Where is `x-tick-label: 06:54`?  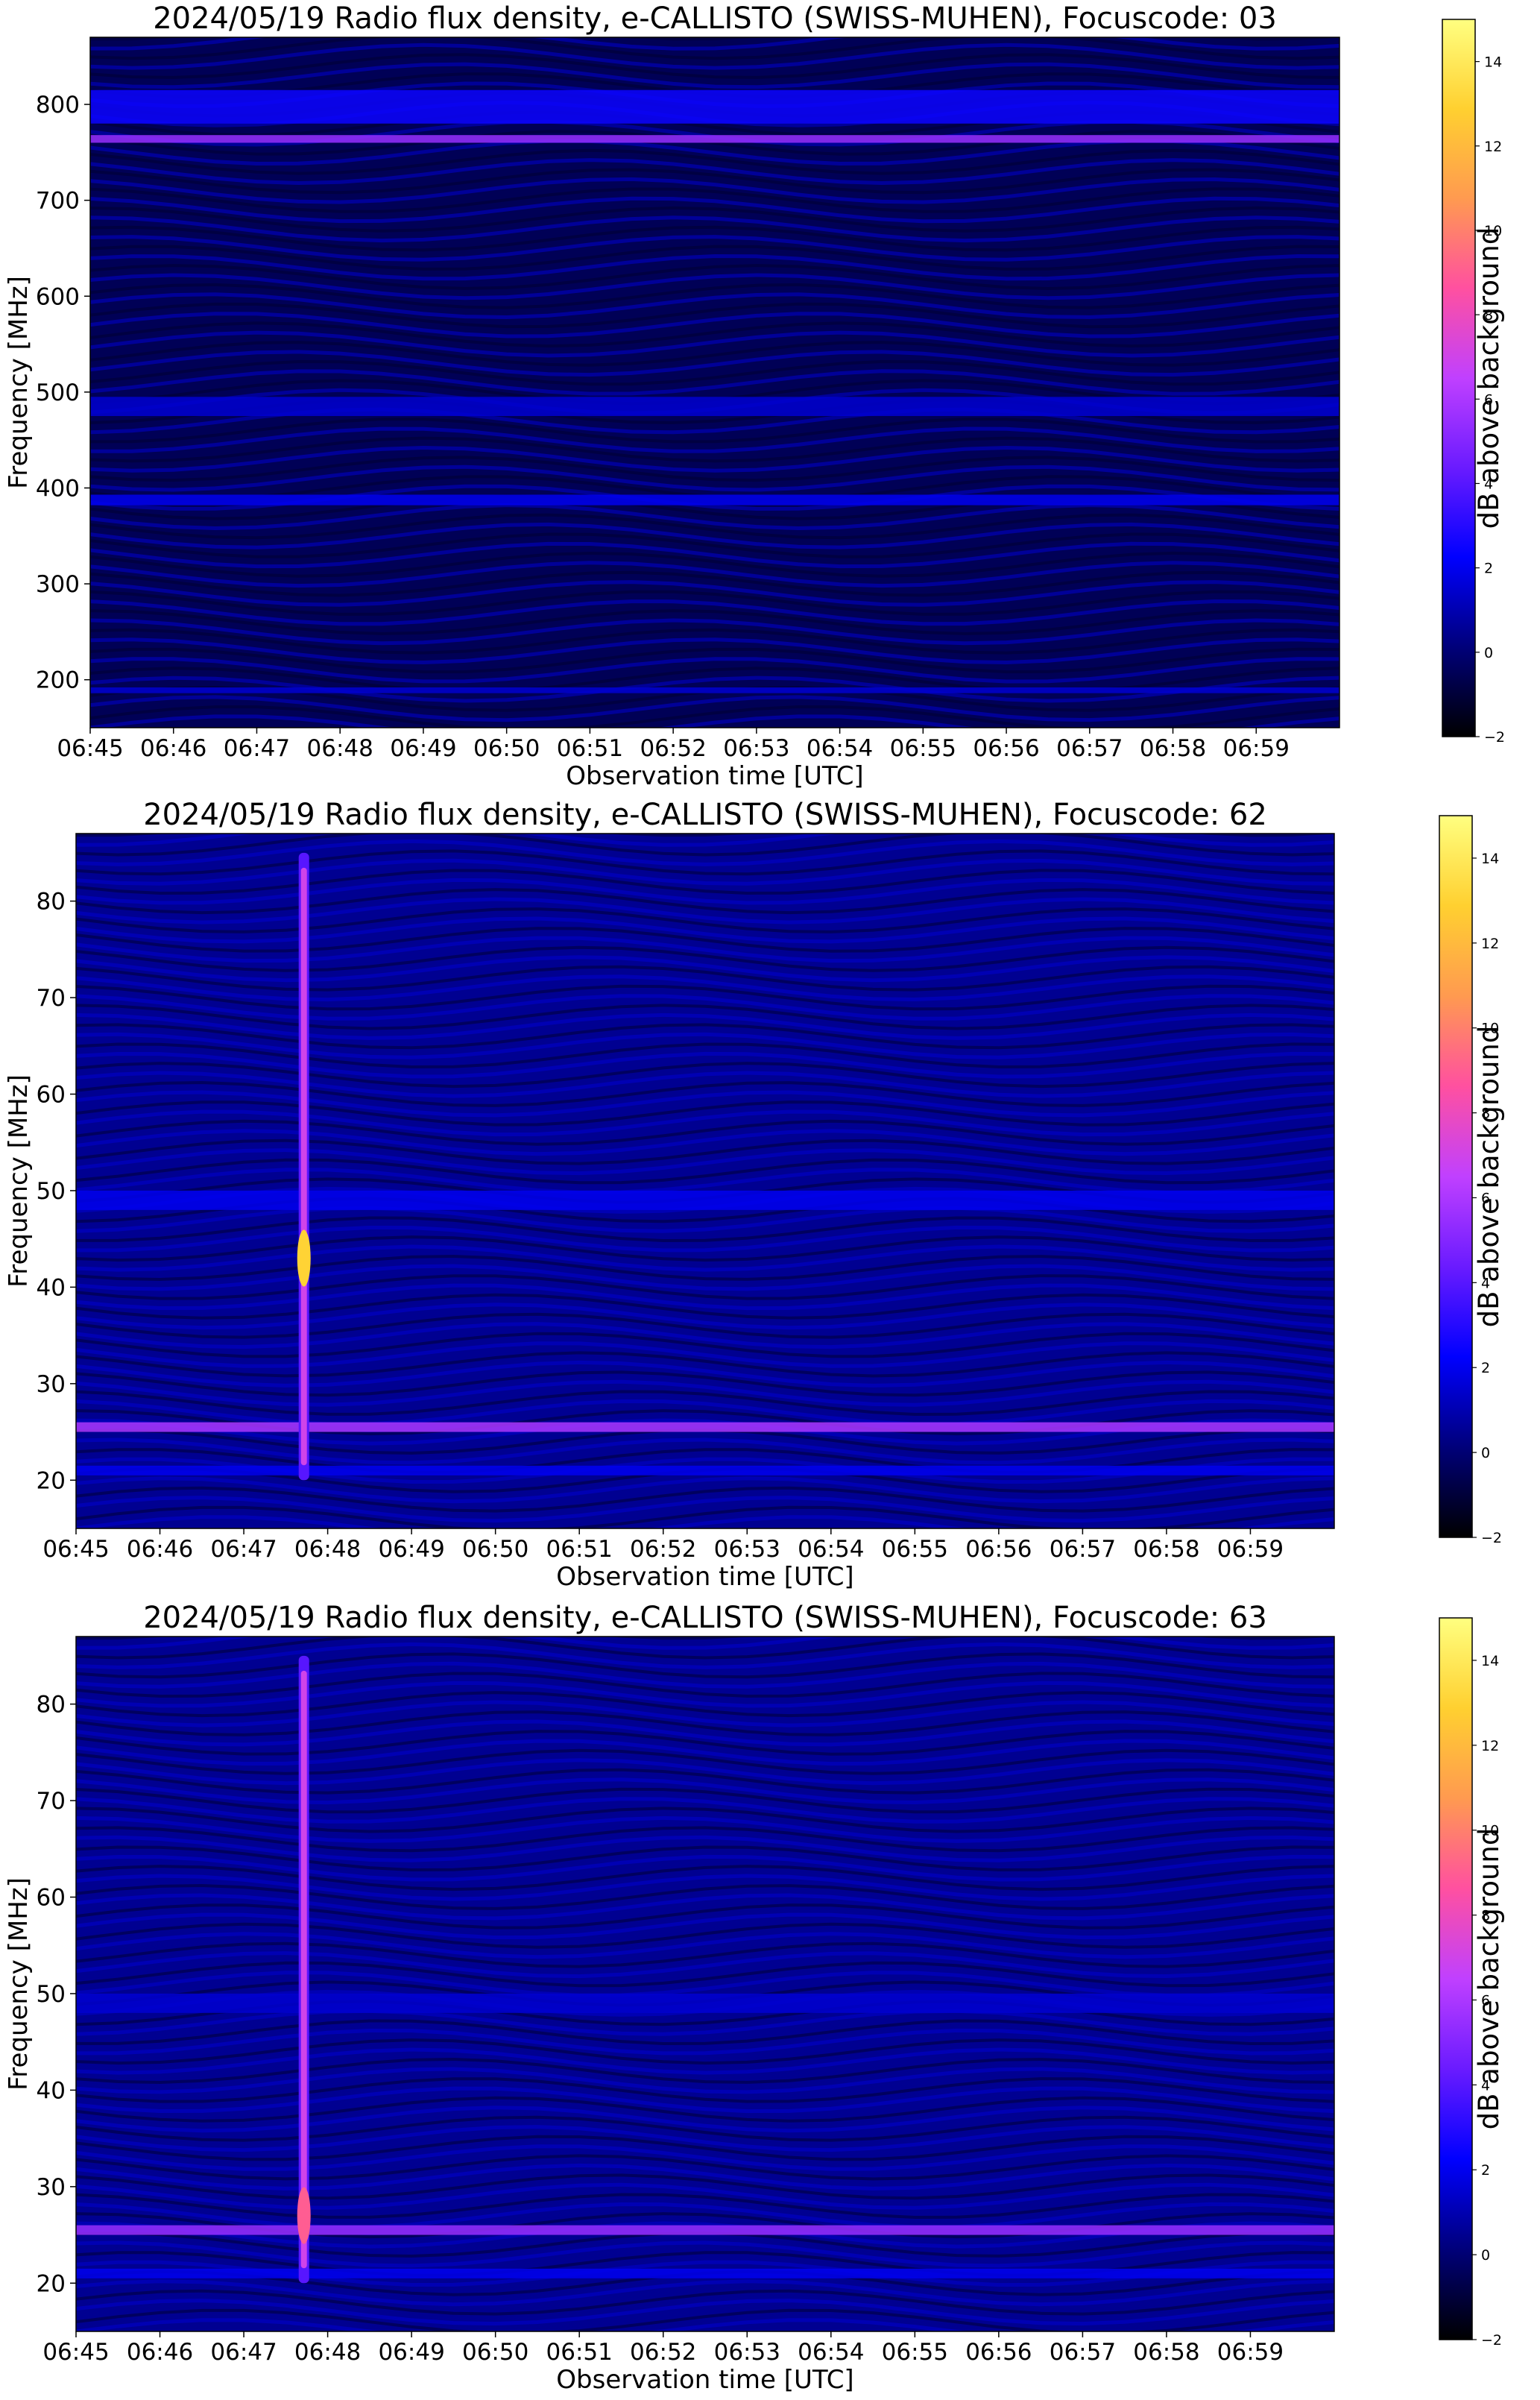
x-tick-label: 06:54 is located at coordinates (840, 748).